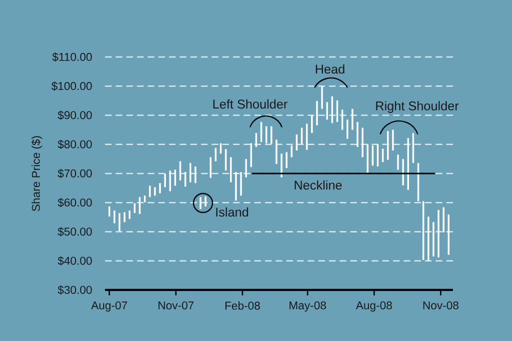  I want to click on y-tick-label: $30.00, so click(75, 290).